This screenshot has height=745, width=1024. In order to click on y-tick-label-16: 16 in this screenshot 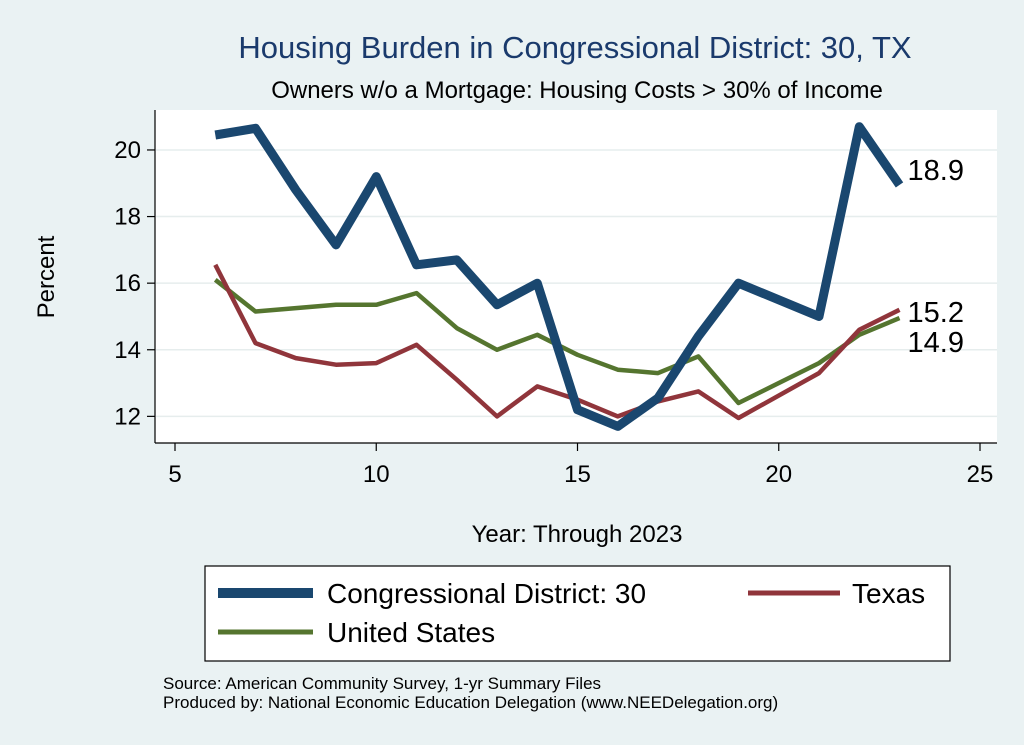, I will do `click(127, 283)`.